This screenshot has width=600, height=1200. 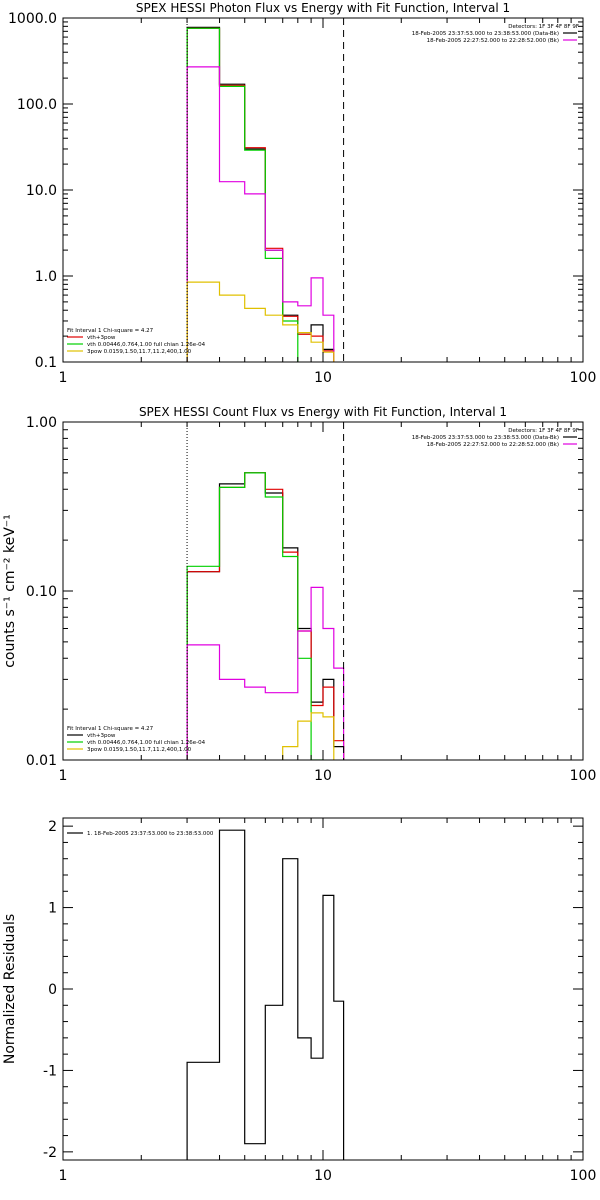 What do you see at coordinates (50, 1153) in the screenshot?
I see `y-tick-label: -2` at bounding box center [50, 1153].